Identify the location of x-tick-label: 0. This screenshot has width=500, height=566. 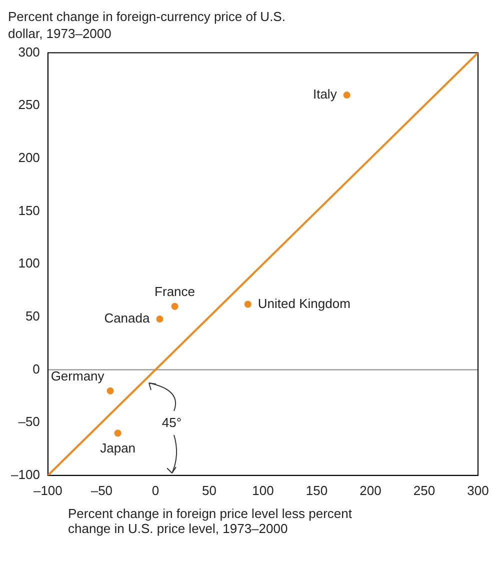
(156, 490).